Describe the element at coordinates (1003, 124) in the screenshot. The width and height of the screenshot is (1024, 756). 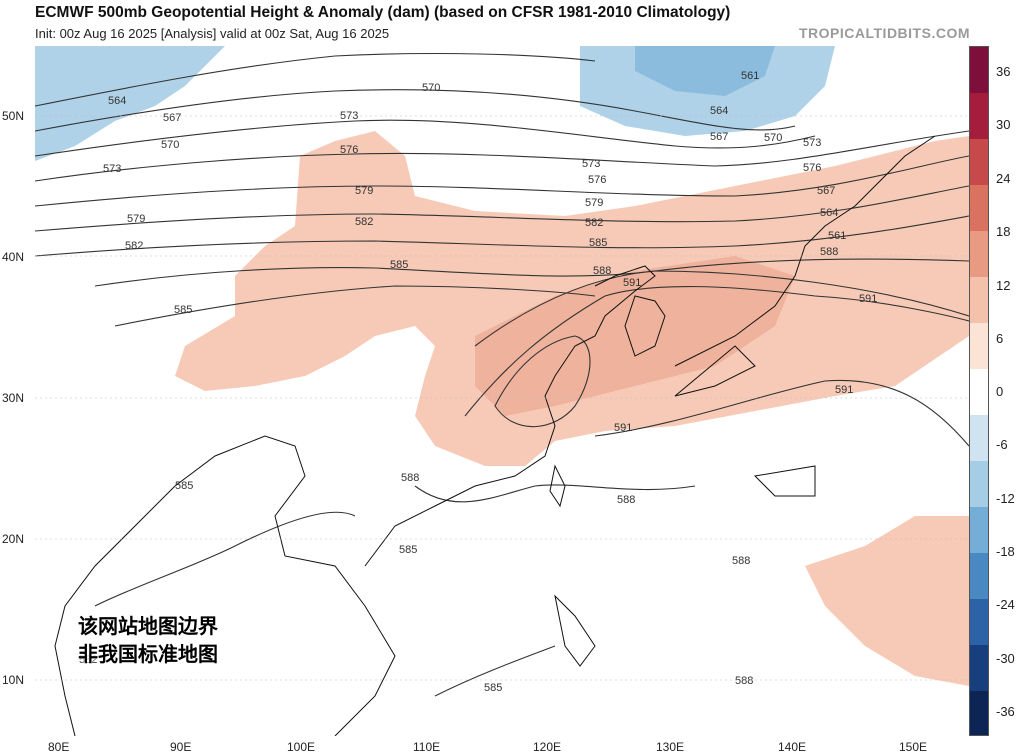
I see `colorbar-label: 30` at that location.